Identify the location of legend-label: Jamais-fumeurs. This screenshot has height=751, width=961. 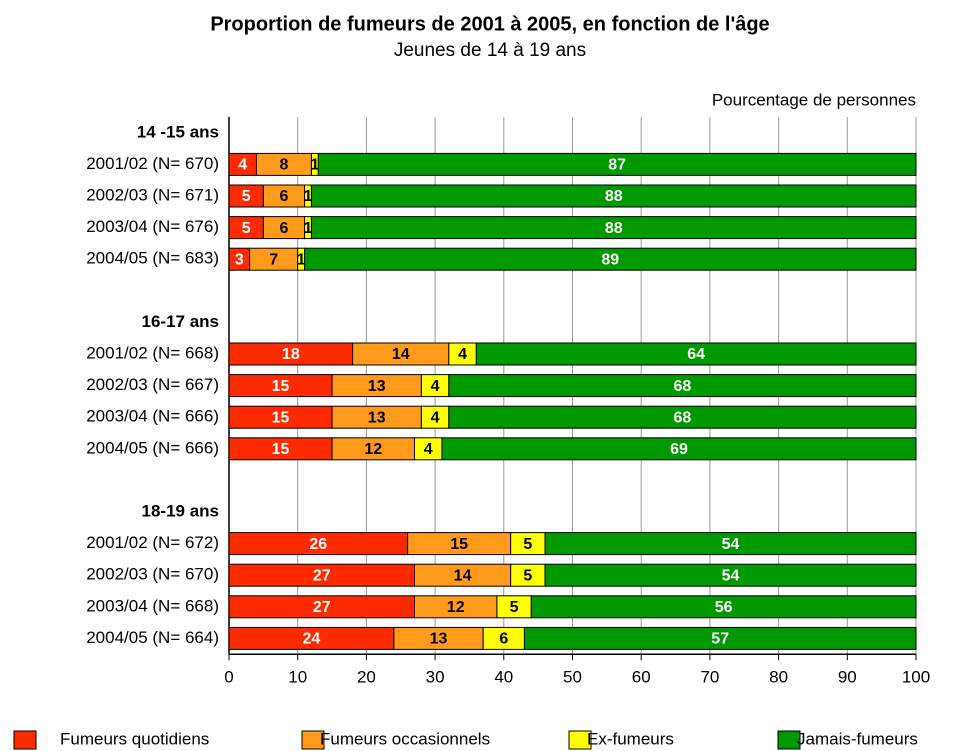
(857, 738).